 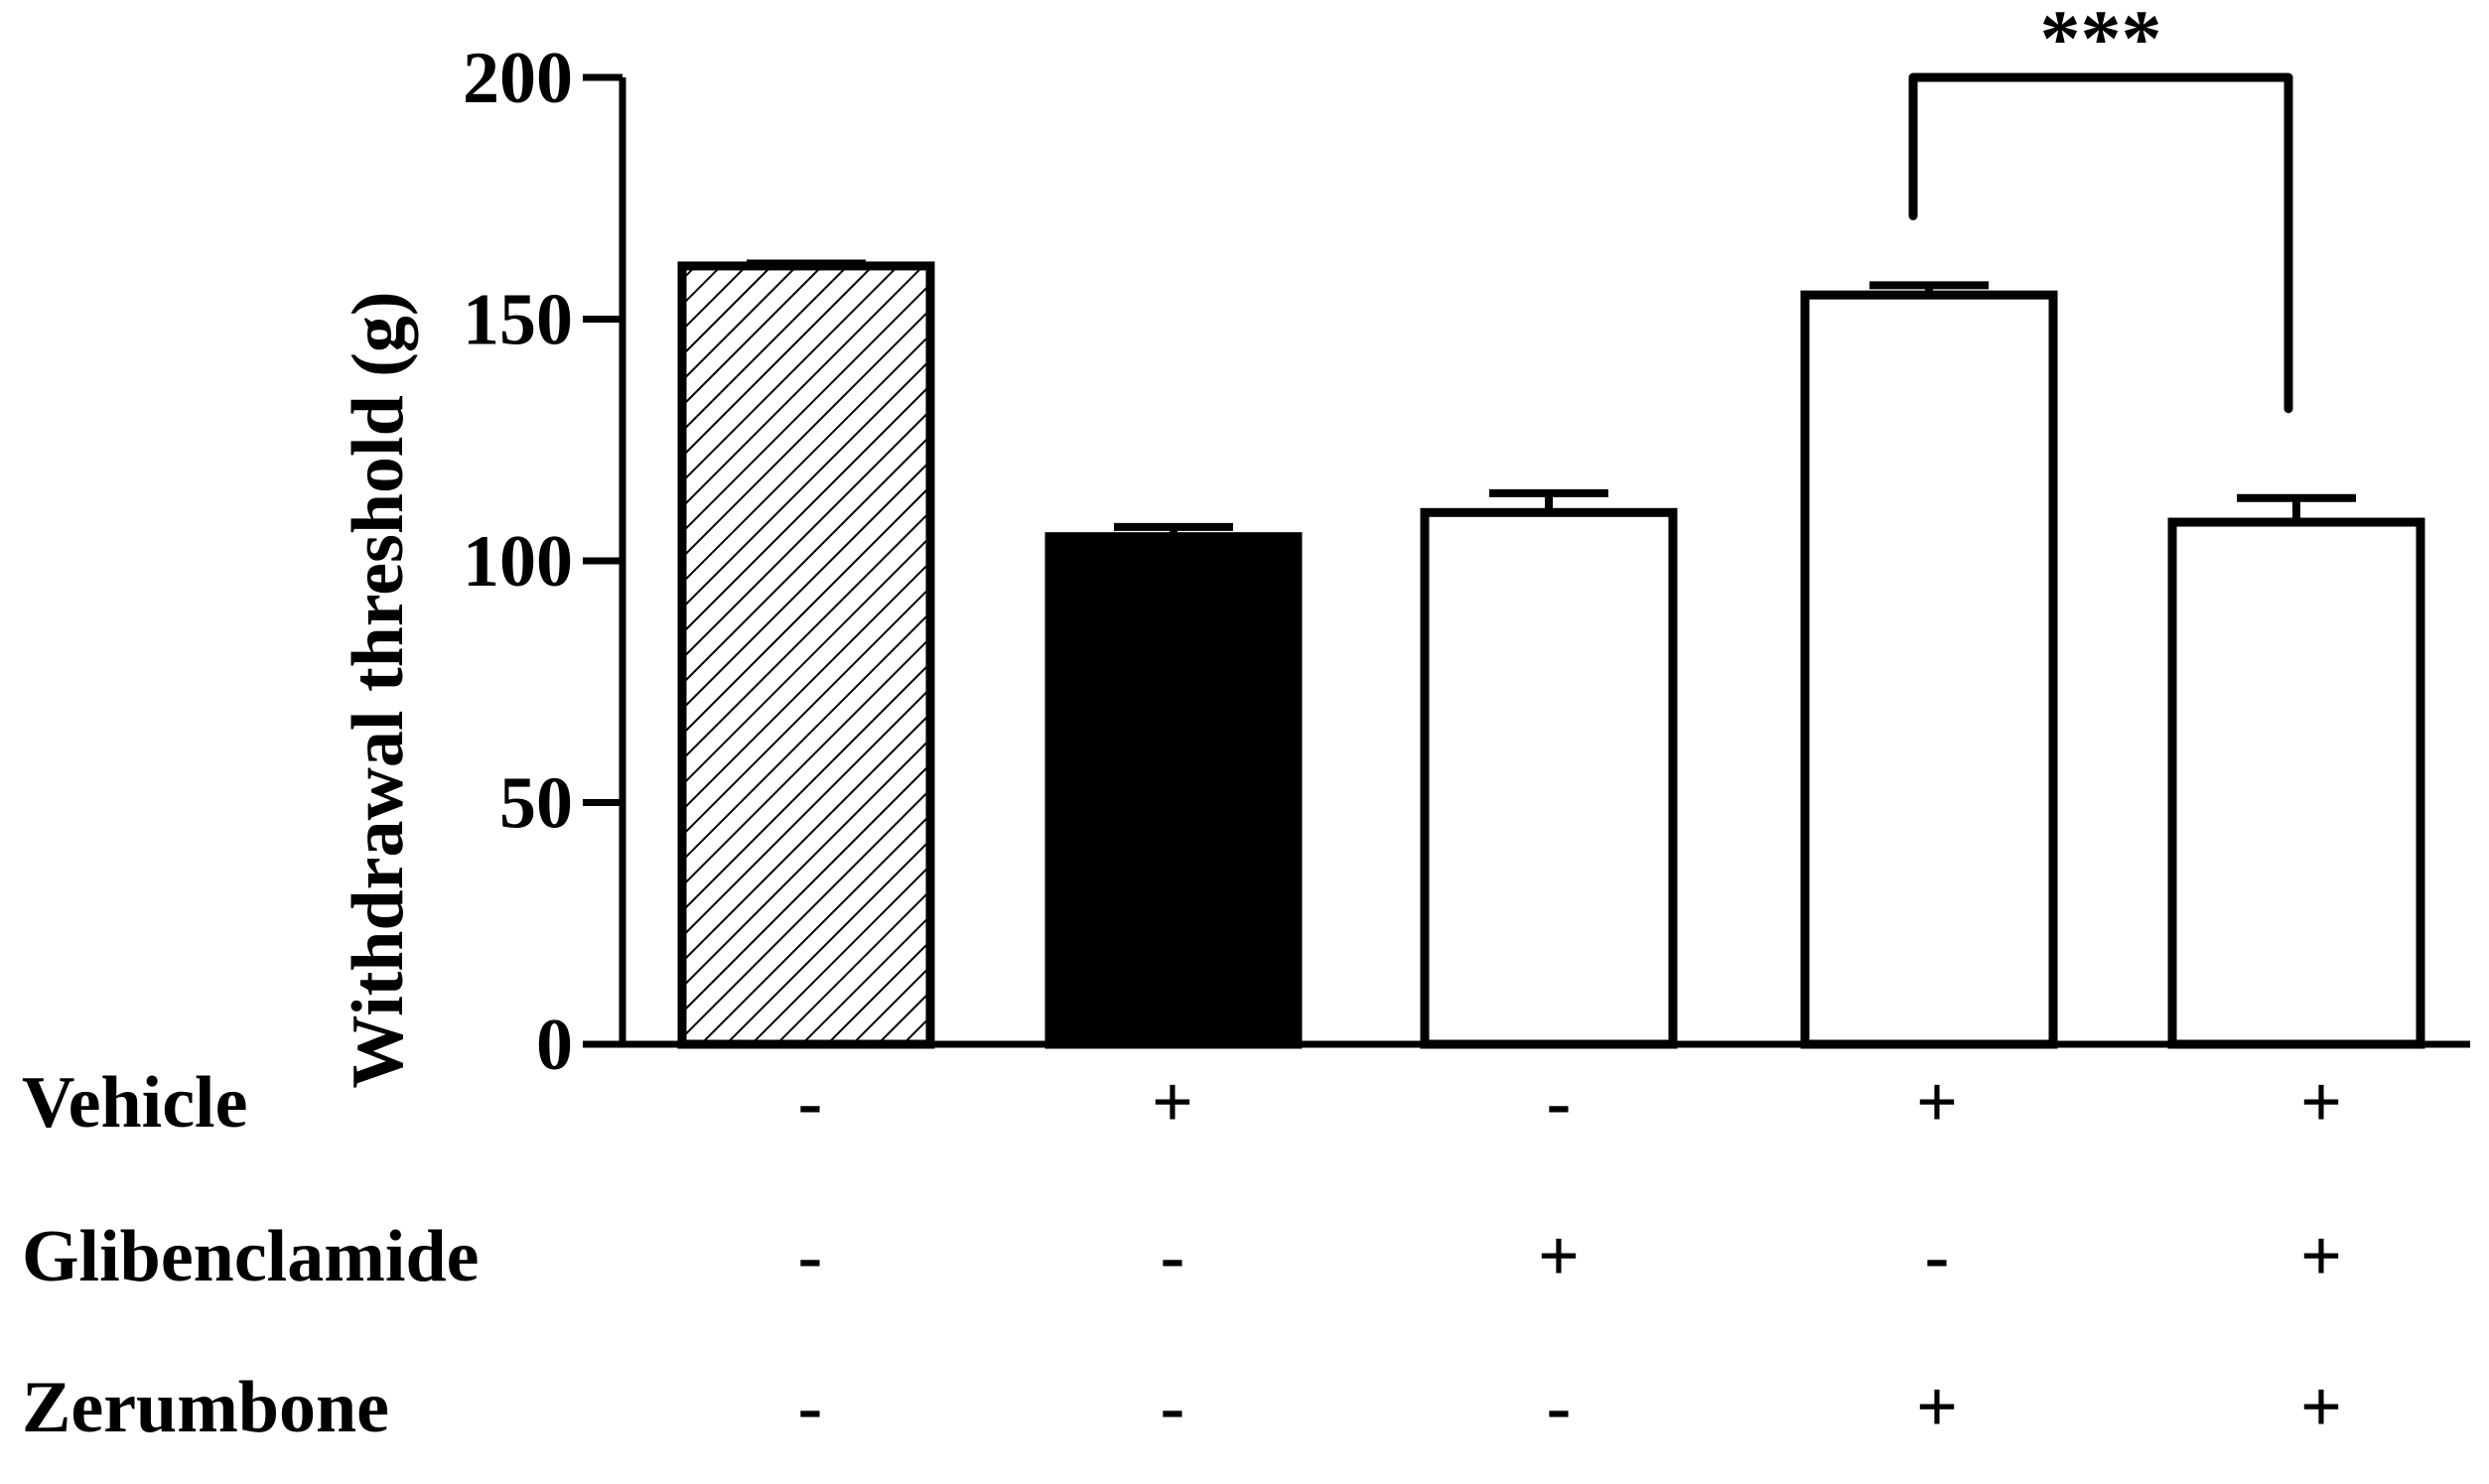 I want to click on significance-bracket: ***, so click(x=2100, y=207).